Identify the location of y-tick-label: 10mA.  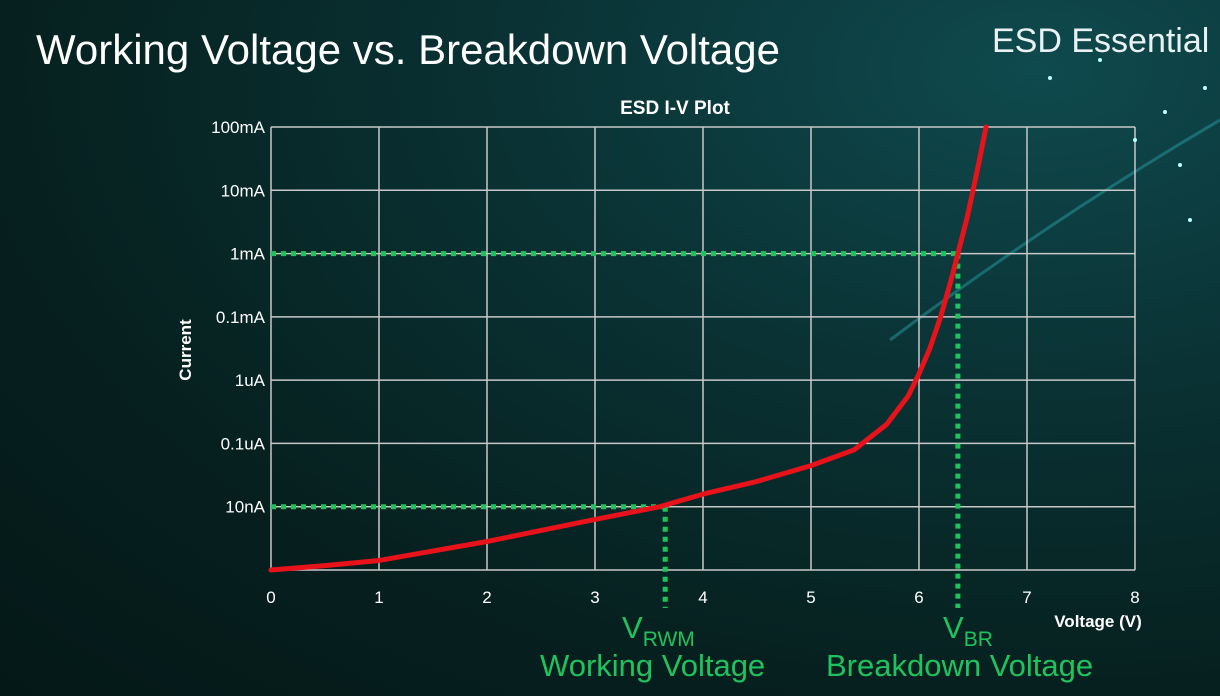
(243, 190).